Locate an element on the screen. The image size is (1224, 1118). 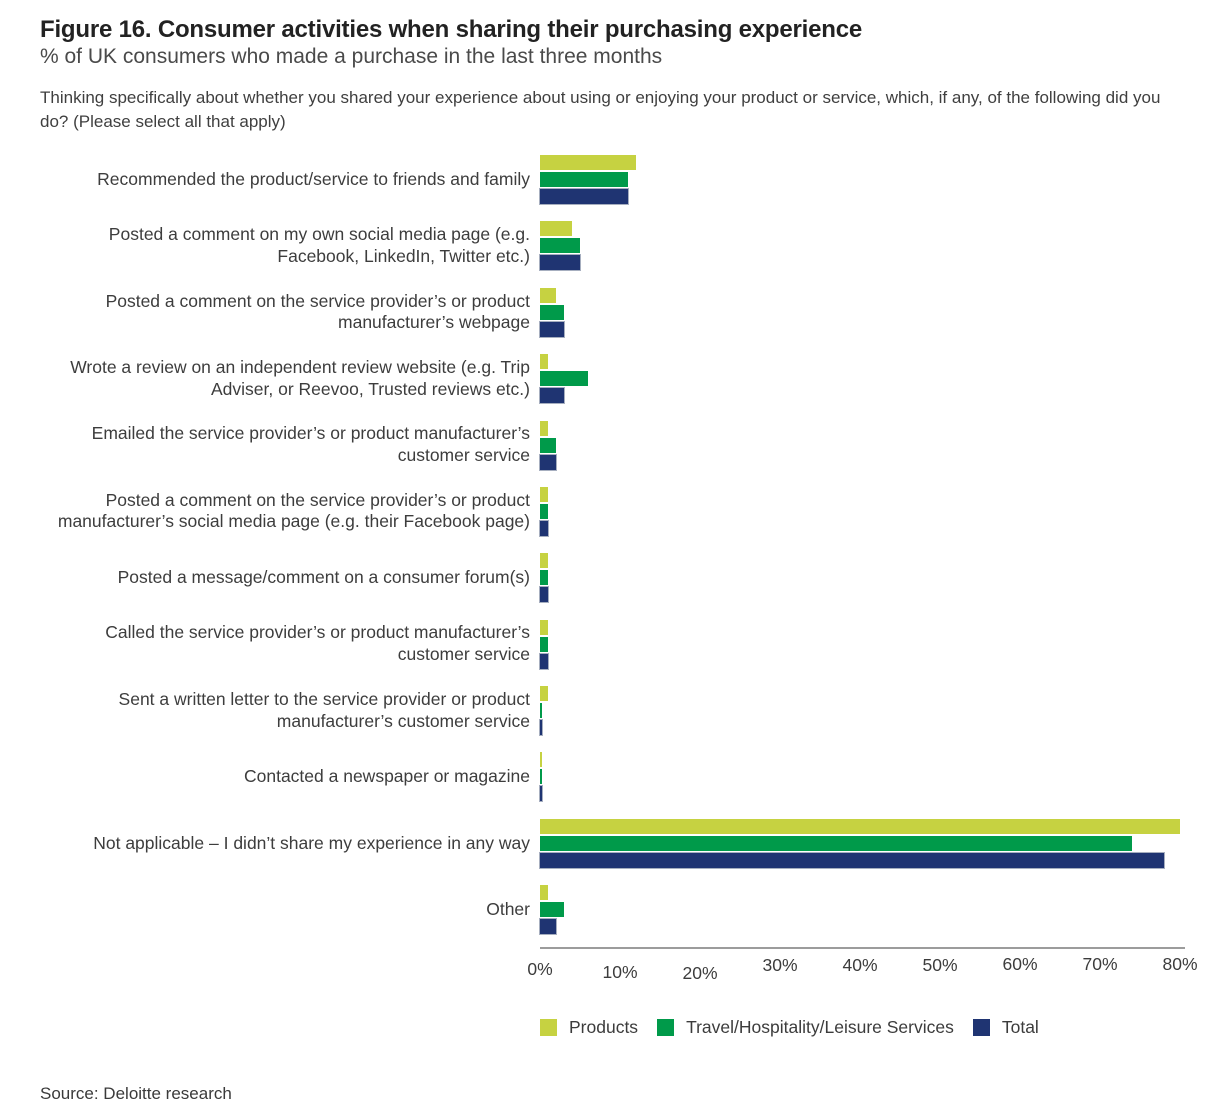
x-axis-line is located at coordinates (862, 947).